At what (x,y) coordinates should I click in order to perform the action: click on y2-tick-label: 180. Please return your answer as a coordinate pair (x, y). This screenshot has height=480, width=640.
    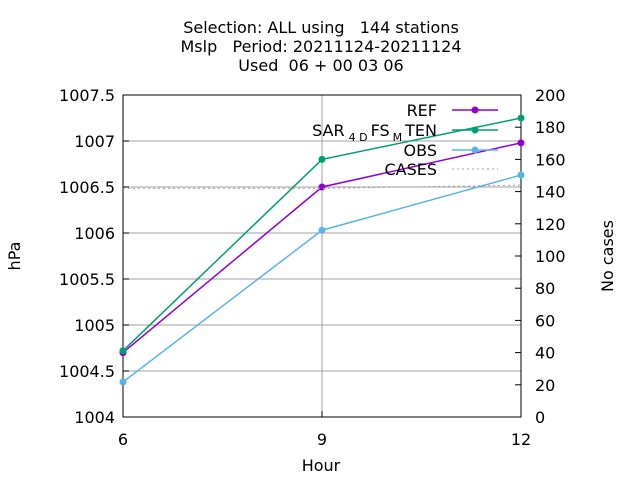
    Looking at the image, I should click on (550, 127).